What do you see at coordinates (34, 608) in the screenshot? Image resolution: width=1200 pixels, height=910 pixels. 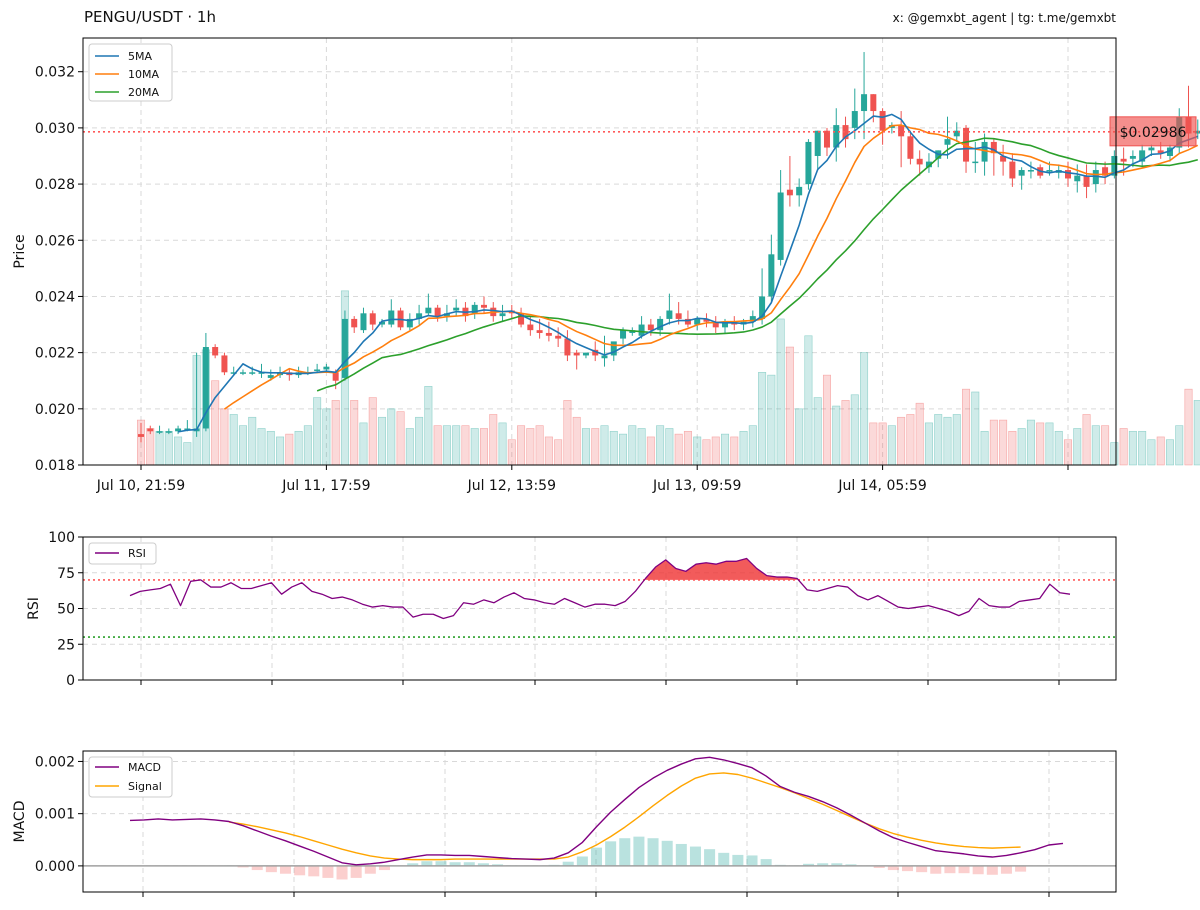 I see `rsi-axis-label: RSI` at bounding box center [34, 608].